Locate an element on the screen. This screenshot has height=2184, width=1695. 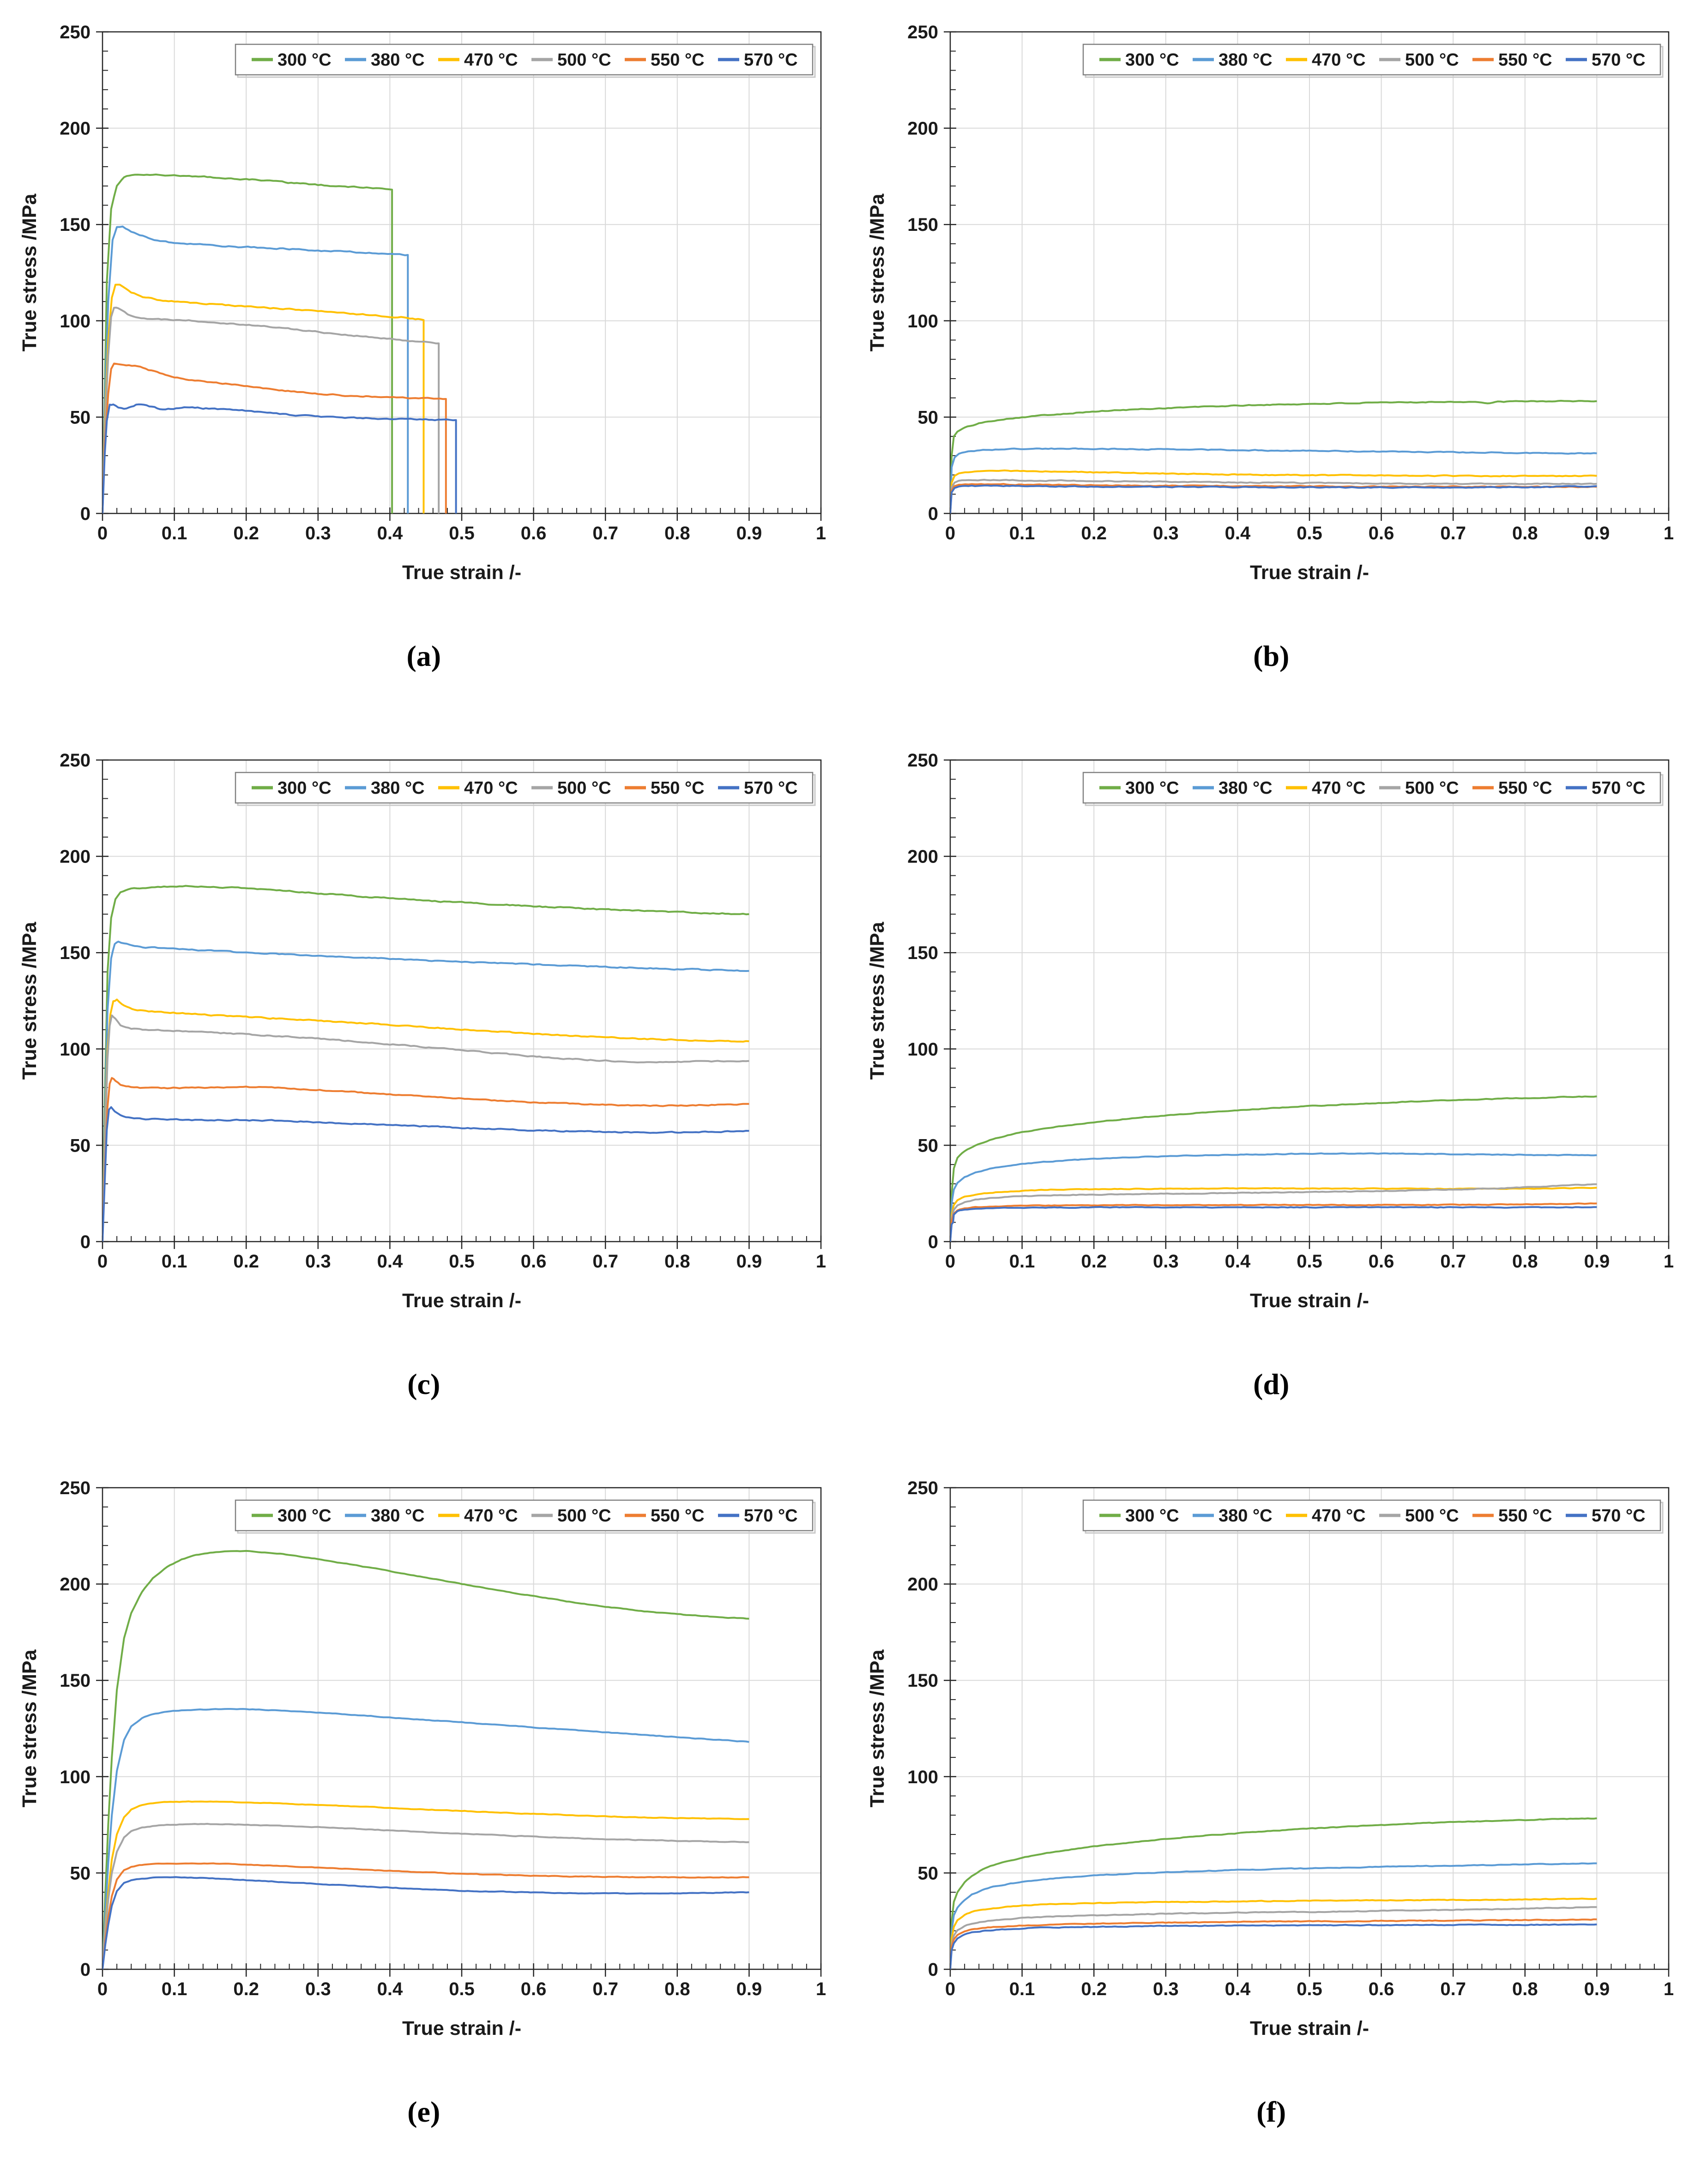
chart-caption-f: (f) is located at coordinates (1271, 2112).